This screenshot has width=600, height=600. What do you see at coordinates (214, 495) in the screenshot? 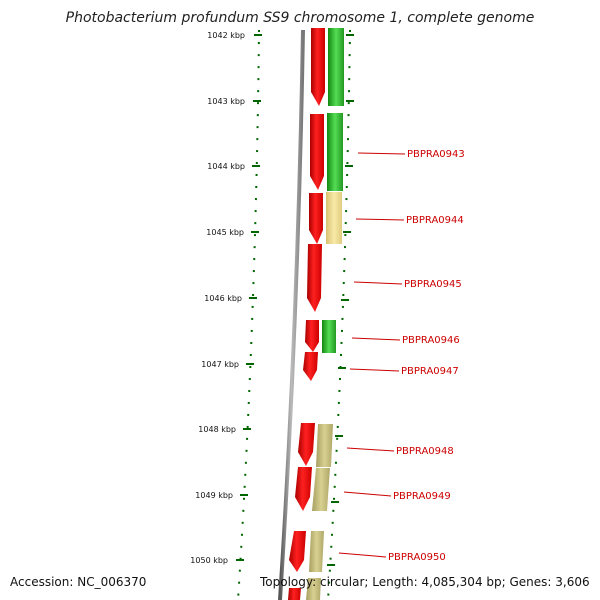
I see `tick-label: 1049 kbp` at bounding box center [214, 495].